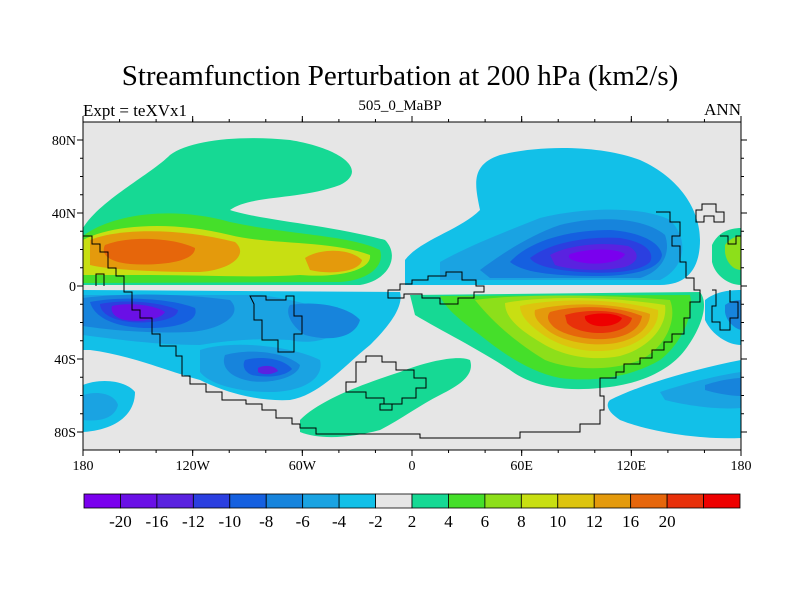 The height and width of the screenshot is (600, 800). Describe the element at coordinates (65, 433) in the screenshot. I see `lat-label: 80S` at that location.